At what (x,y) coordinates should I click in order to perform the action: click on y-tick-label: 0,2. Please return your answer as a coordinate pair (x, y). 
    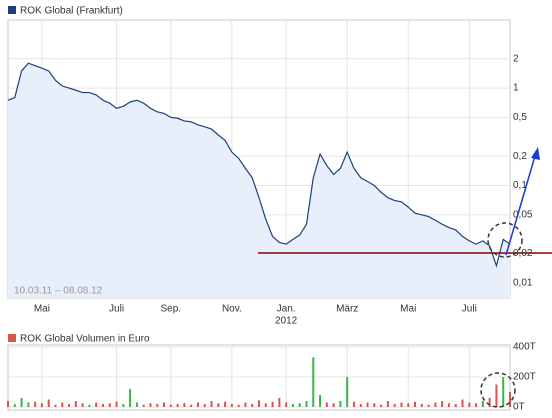
    Looking at the image, I should click on (520, 156).